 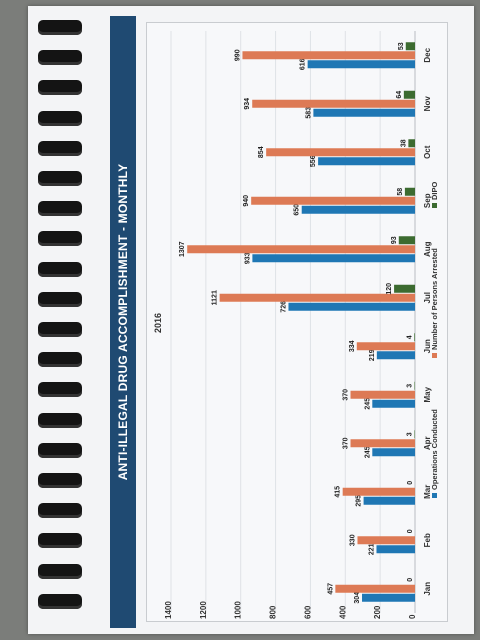 I want to click on data-label: 93, so click(x=394, y=240).